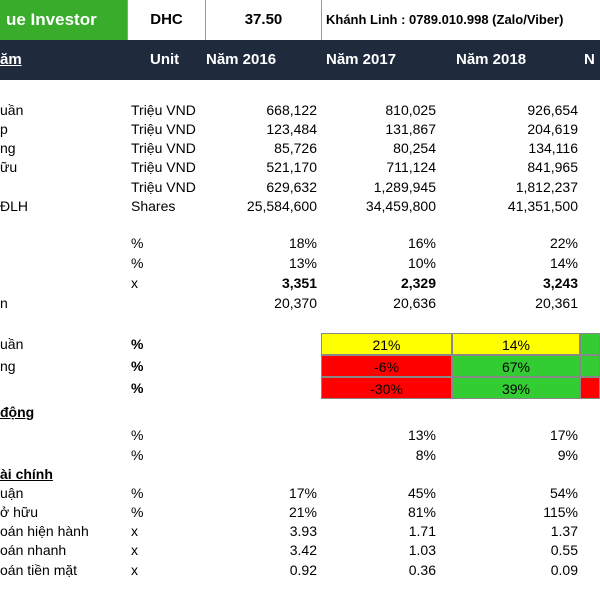 The width and height of the screenshot is (600, 600). What do you see at coordinates (300, 412) in the screenshot?
I see `section-heading: động` at bounding box center [300, 412].